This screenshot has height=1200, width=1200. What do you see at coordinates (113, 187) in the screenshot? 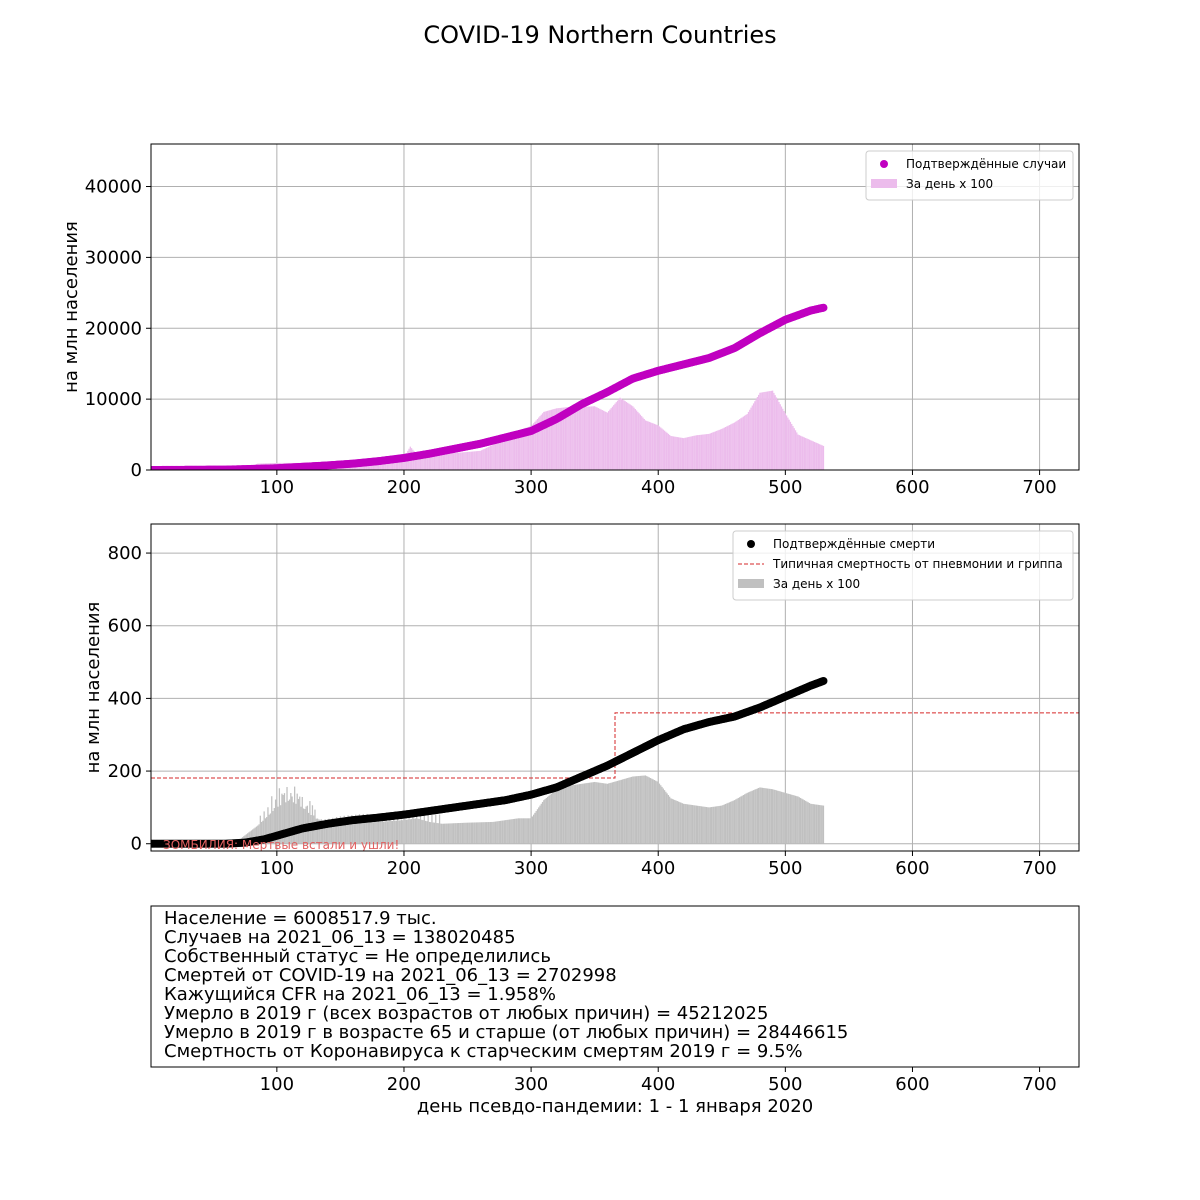
I see `y-tick-label: 40000` at bounding box center [113, 187].